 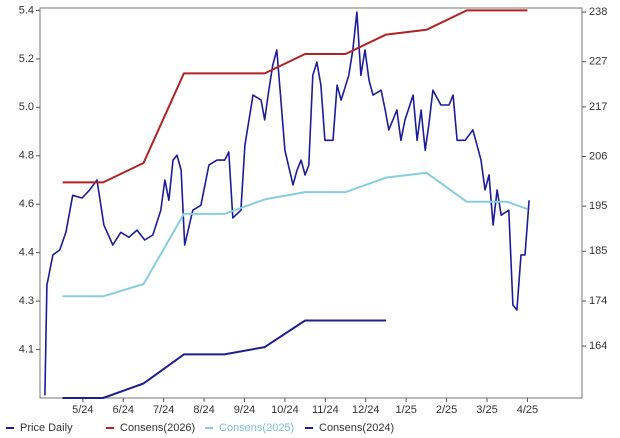 What do you see at coordinates (26, 204) in the screenshot?
I see `y-tick-label: 4.6` at bounding box center [26, 204].